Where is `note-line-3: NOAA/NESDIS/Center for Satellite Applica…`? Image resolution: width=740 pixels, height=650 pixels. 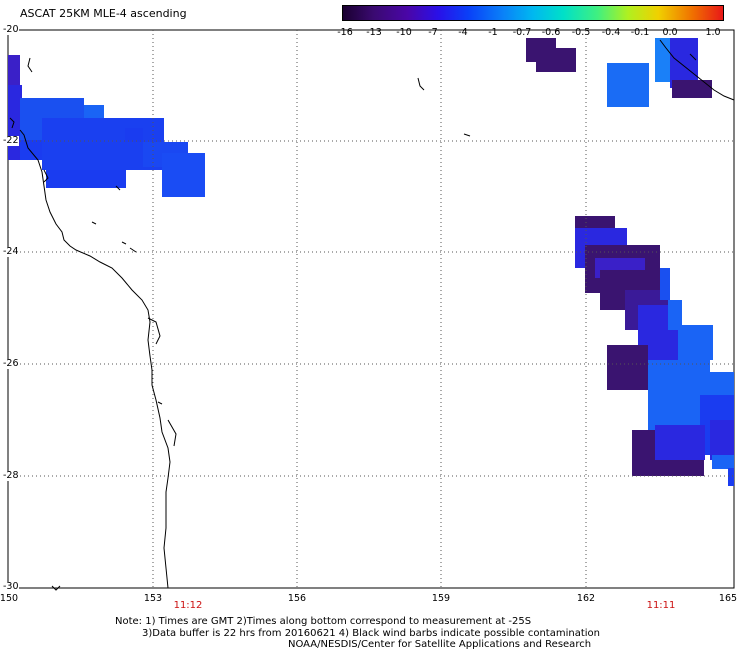 note-line-3: NOAA/NESDIS/Center for Satellite Applica… is located at coordinates (440, 644).